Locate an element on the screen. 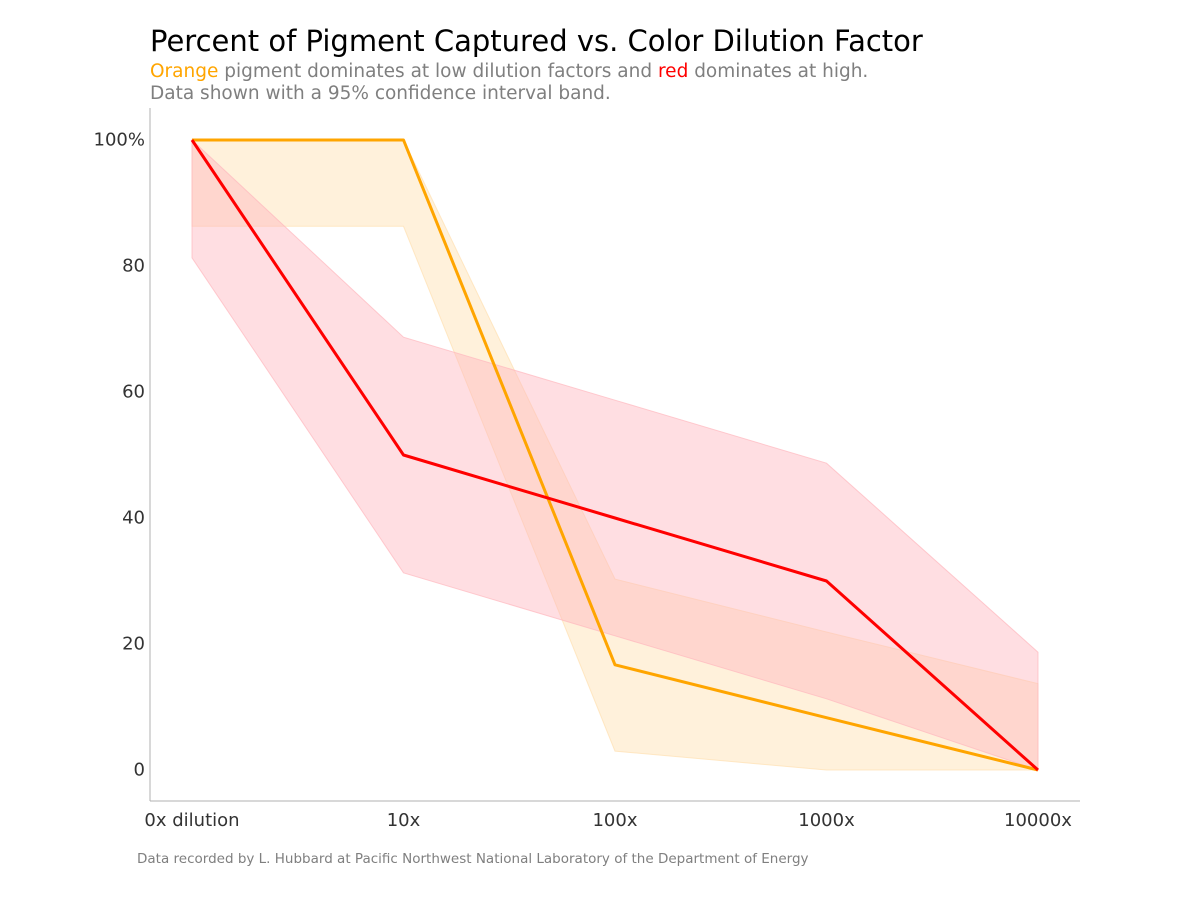 This screenshot has width=1200, height=900. y-tick-label: 0 is located at coordinates (139, 770).